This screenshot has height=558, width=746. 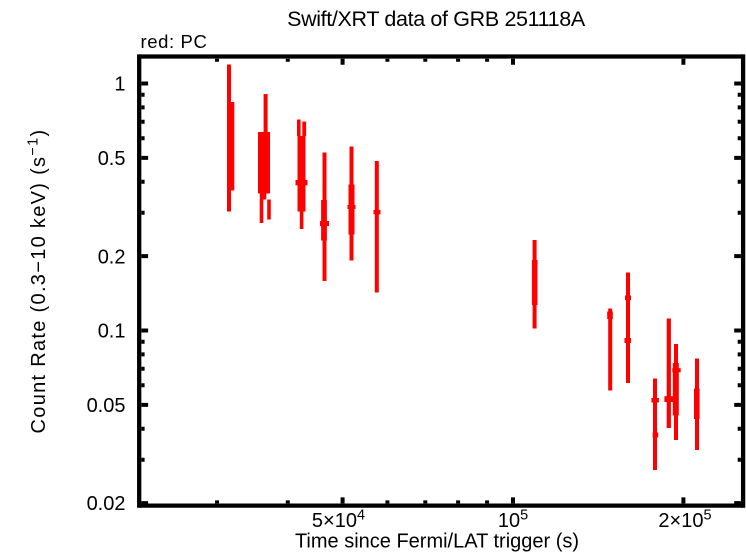 I want to click on svg-text: 0.5, so click(x=112, y=159).